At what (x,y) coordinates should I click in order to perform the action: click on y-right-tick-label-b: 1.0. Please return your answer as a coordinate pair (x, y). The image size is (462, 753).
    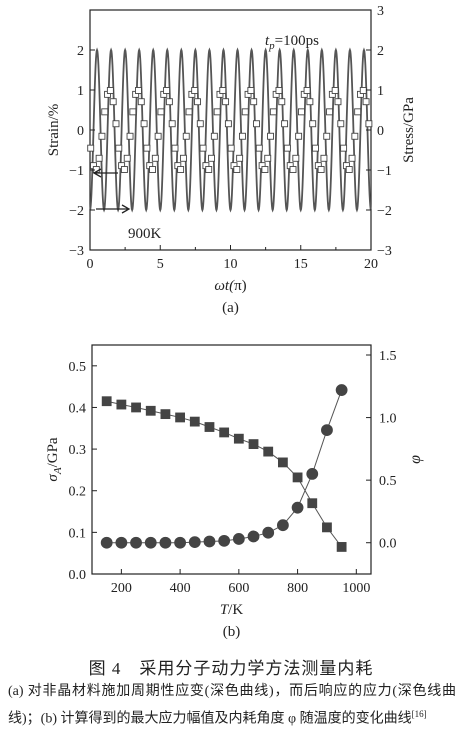
    Looking at the image, I should click on (388, 419).